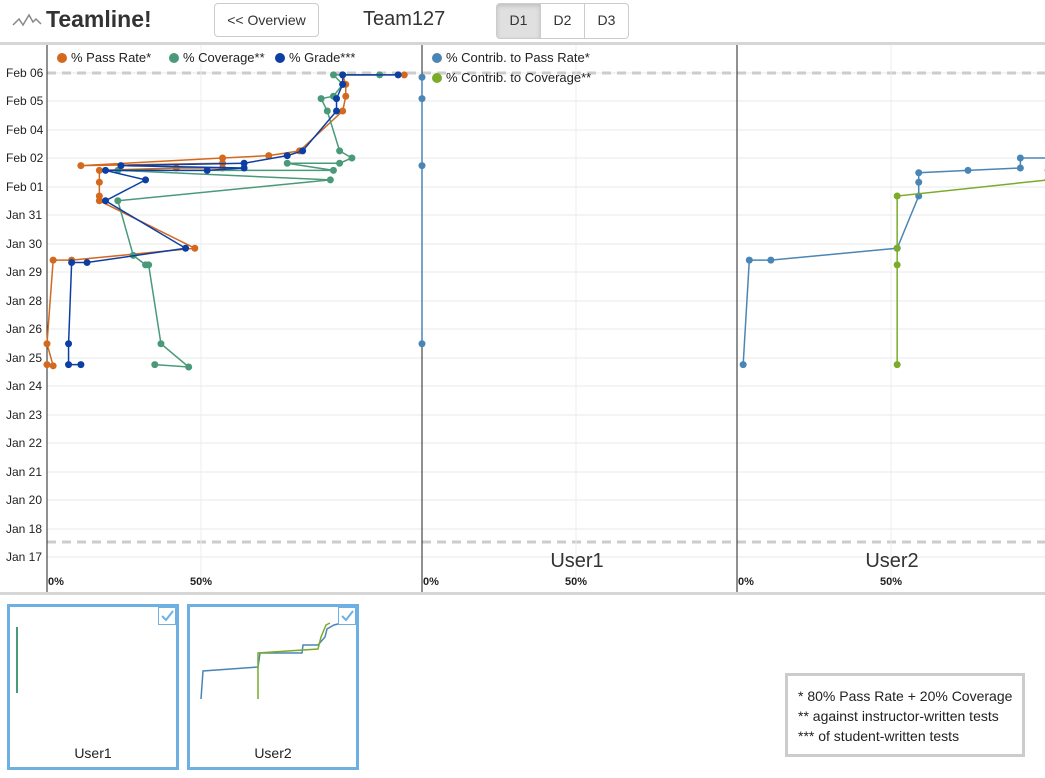 The image size is (1045, 778). I want to click on user2-thumbnail: User2, so click(273, 687).